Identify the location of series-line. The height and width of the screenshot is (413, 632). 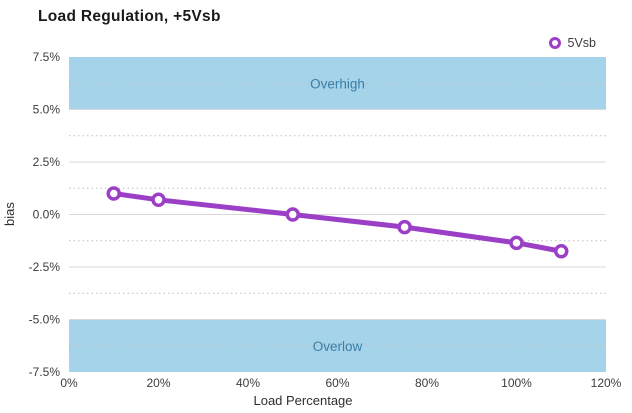
(337, 222).